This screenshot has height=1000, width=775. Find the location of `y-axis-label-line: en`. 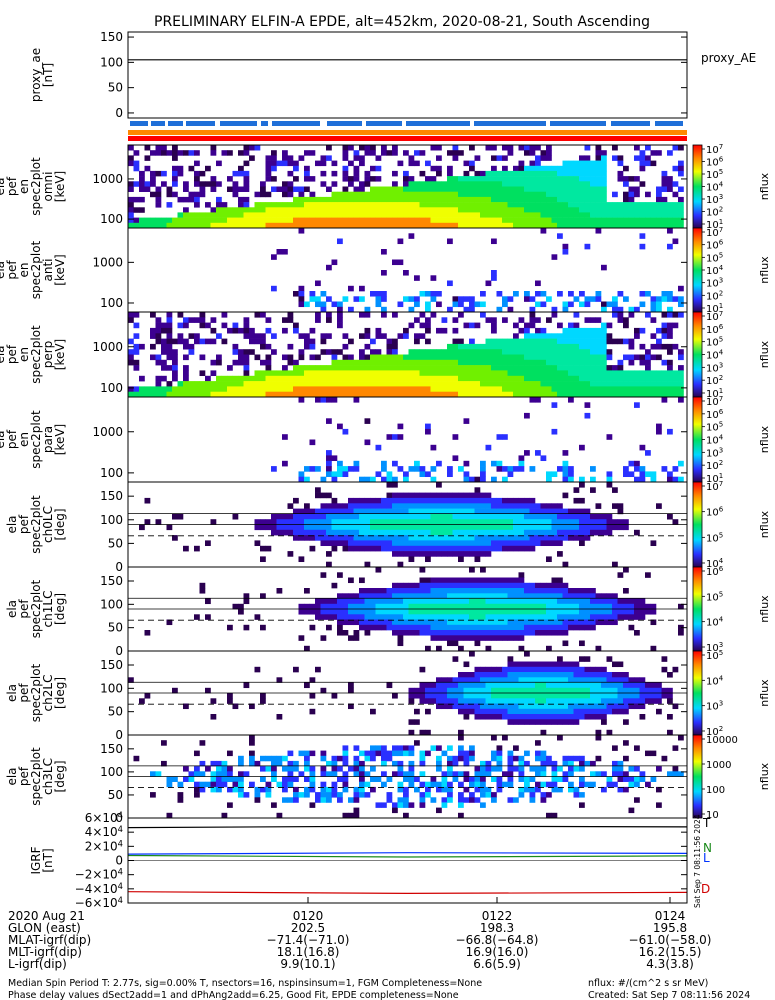

y-axis-label-line: en is located at coordinates (24, 354).